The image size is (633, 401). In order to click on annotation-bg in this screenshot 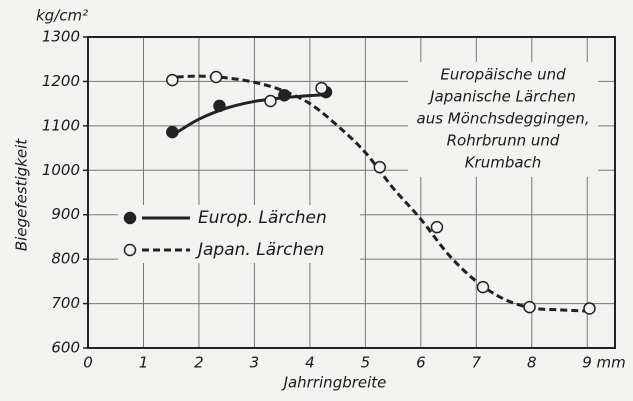, I will do `click(503, 119)`.